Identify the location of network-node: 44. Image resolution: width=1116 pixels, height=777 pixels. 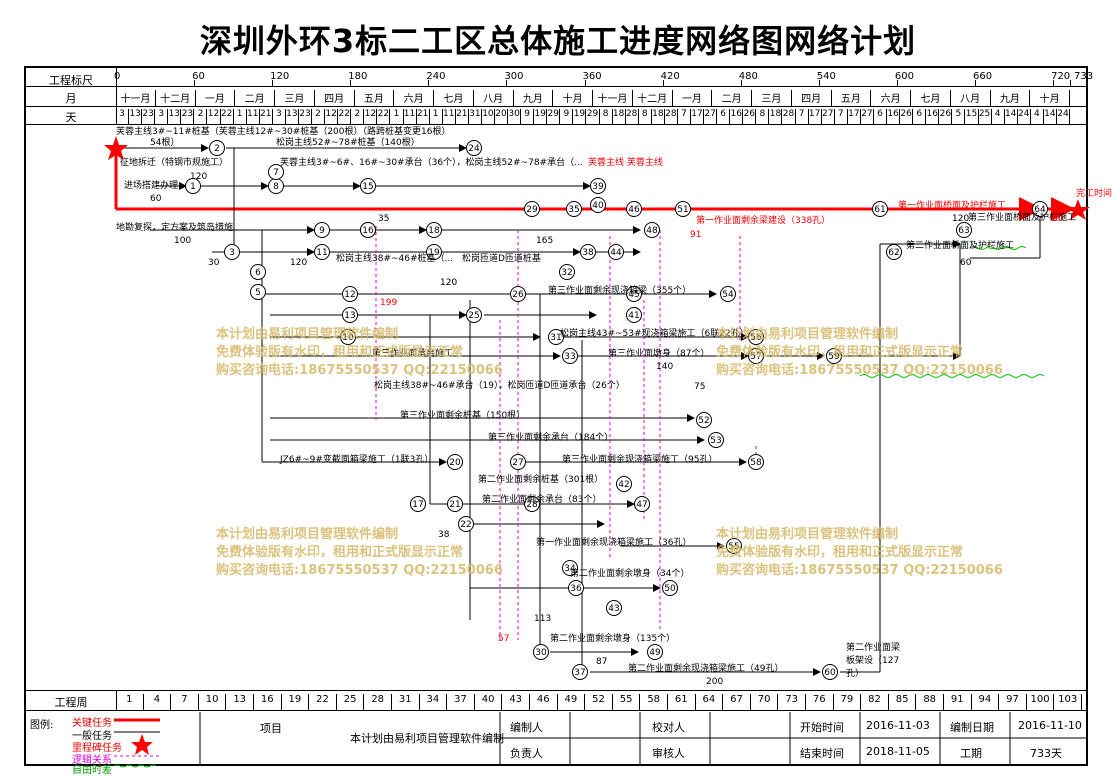
(616, 252).